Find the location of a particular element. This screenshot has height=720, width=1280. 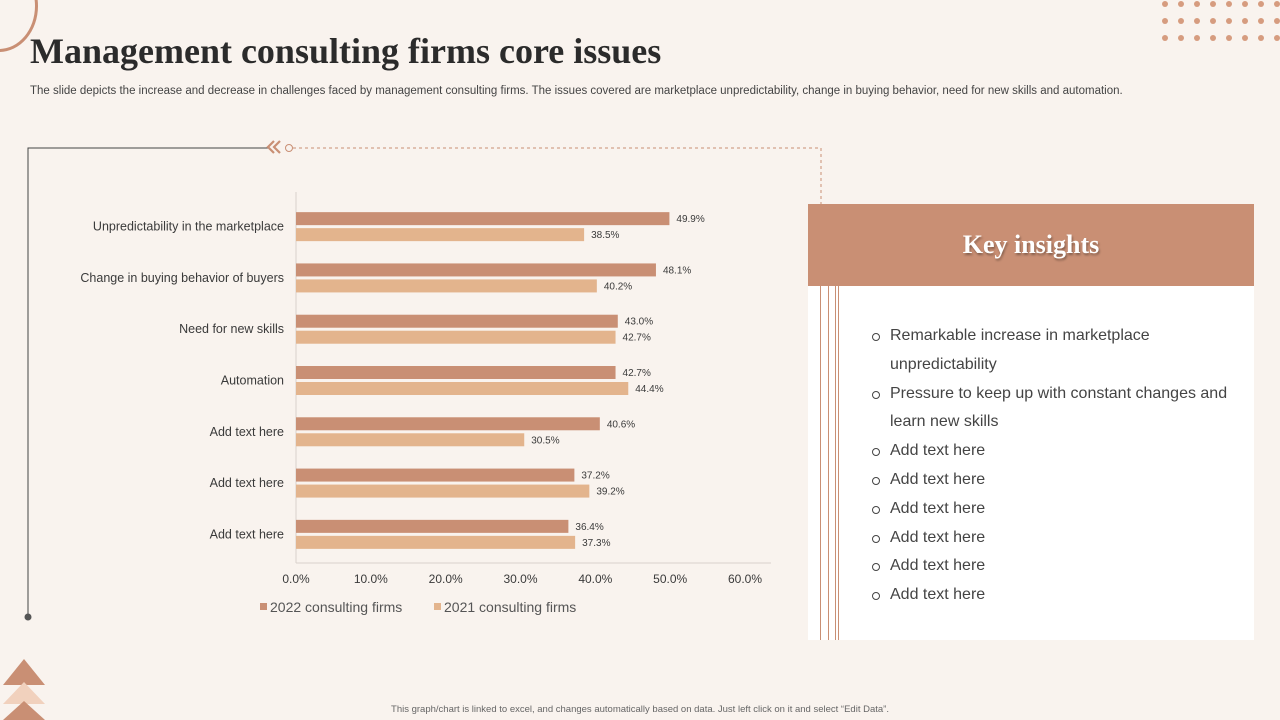

x-tick-label: 60.0% is located at coordinates (745, 579).